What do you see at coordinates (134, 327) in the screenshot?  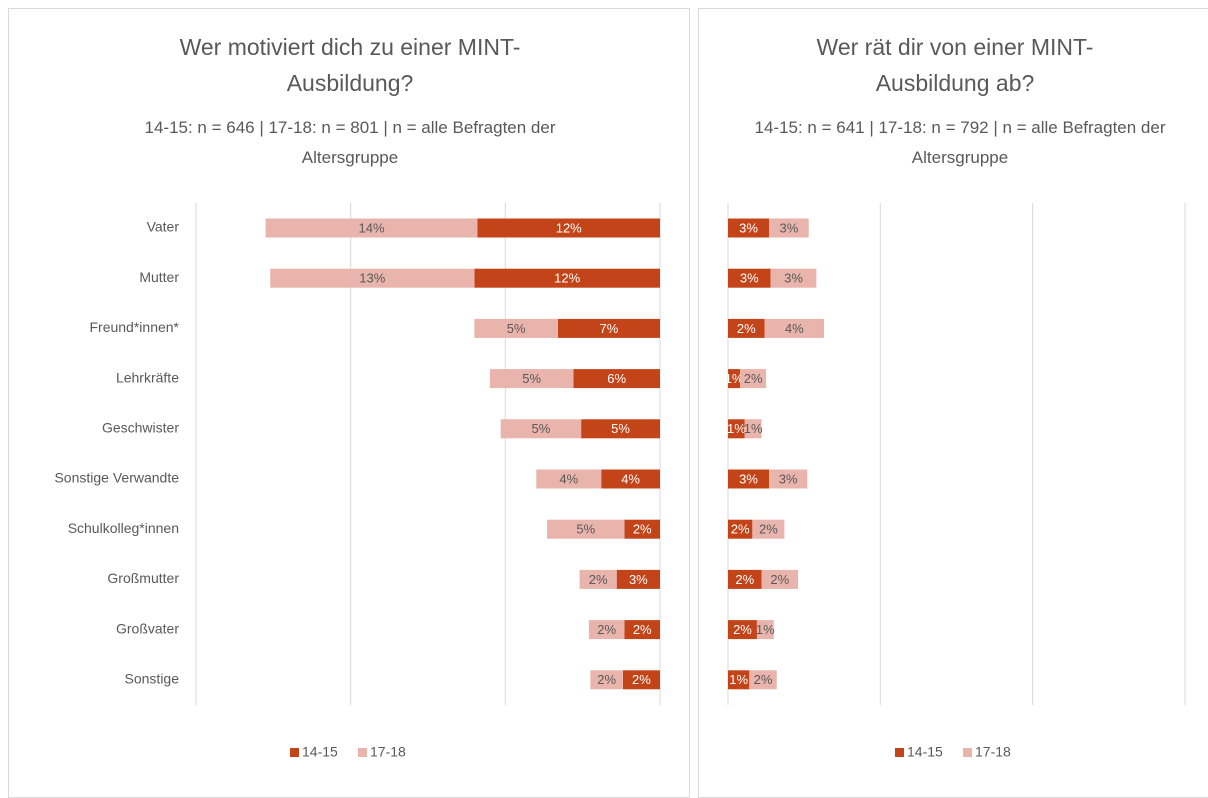 I see `category-label: Freund*innen*` at bounding box center [134, 327].